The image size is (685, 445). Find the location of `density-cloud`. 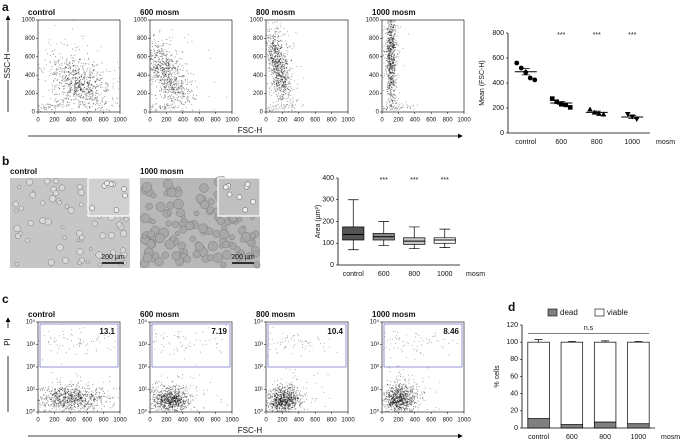

density-cloud is located at coordinates (400, 66).